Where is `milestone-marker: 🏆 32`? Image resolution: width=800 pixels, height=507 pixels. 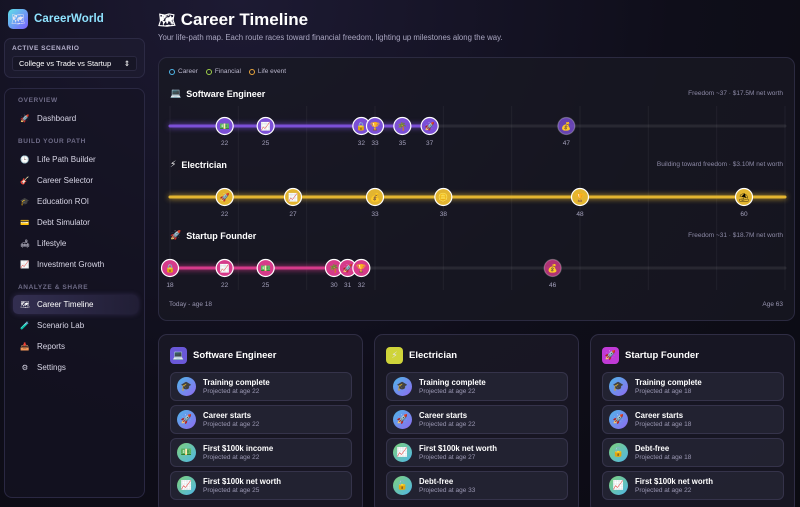
milestone-marker: 🏆 32 is located at coordinates (361, 274).